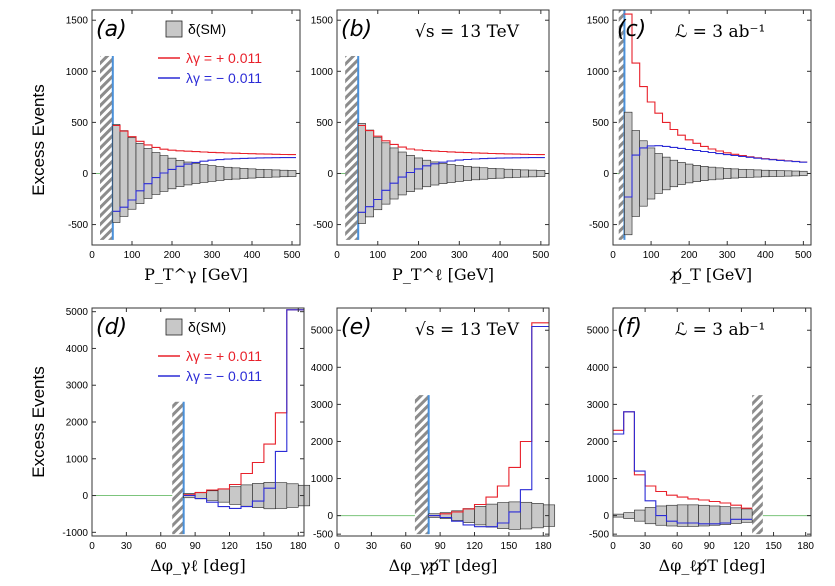 This screenshot has width=835, height=586. Describe the element at coordinates (488, 426) in the screenshot. I see `series-minus-e` at that location.